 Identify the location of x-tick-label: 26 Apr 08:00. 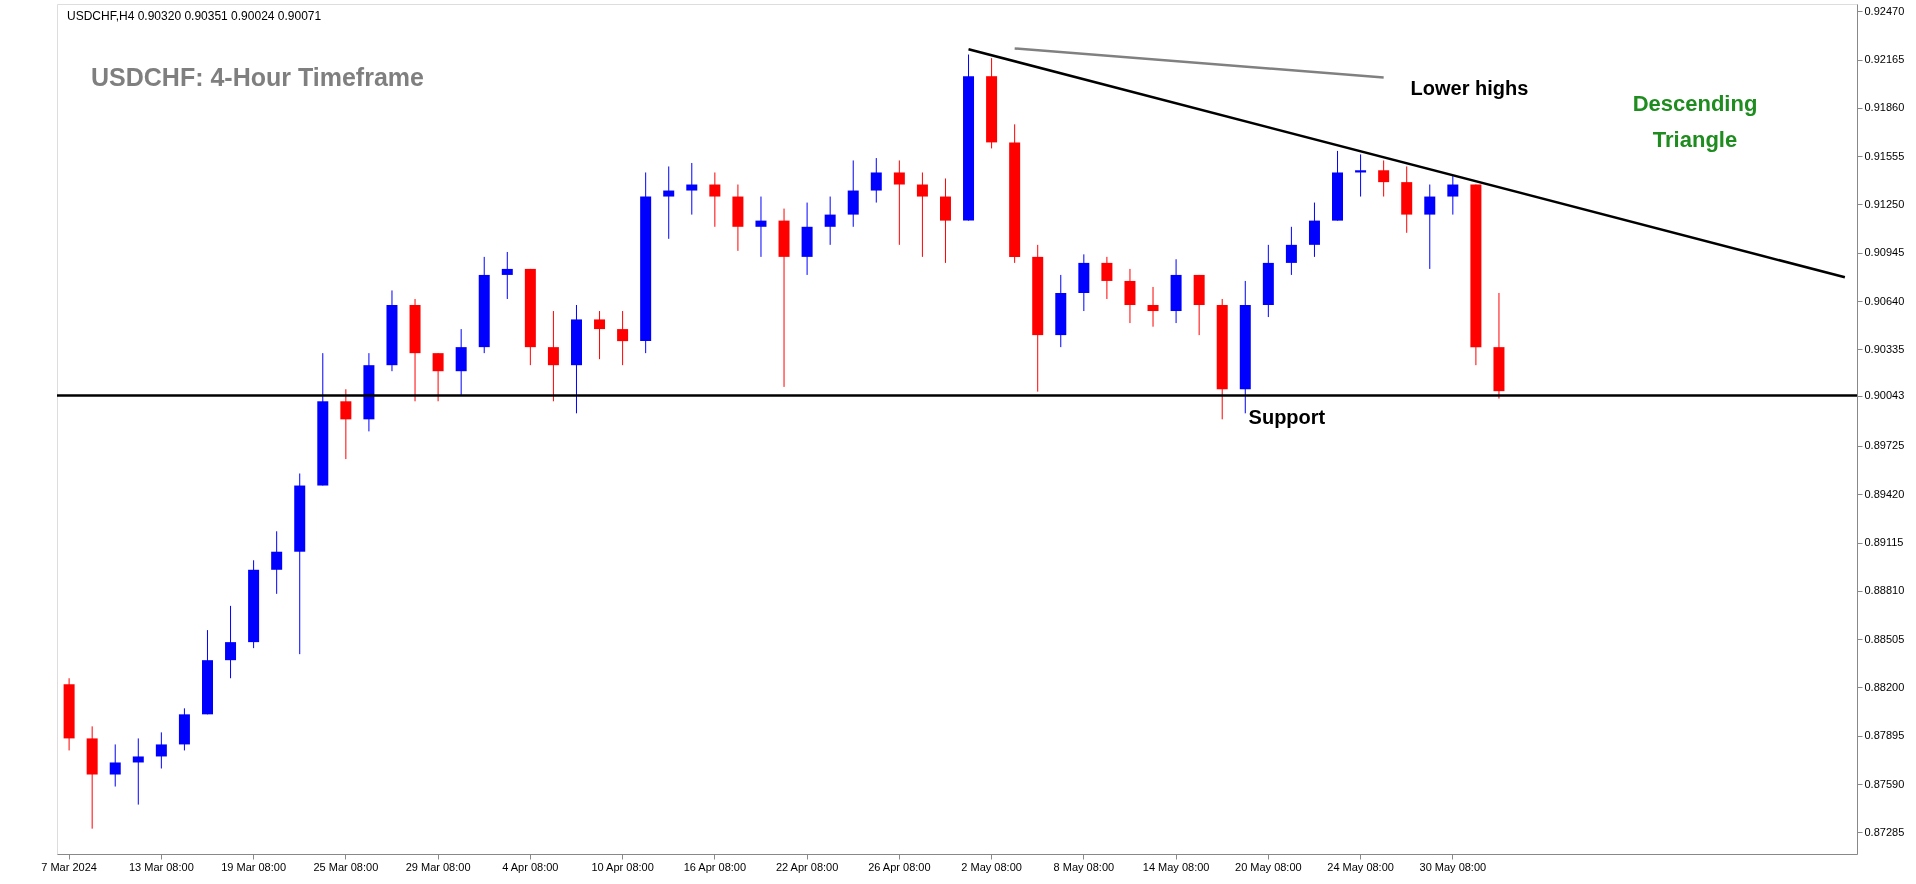
(899, 866).